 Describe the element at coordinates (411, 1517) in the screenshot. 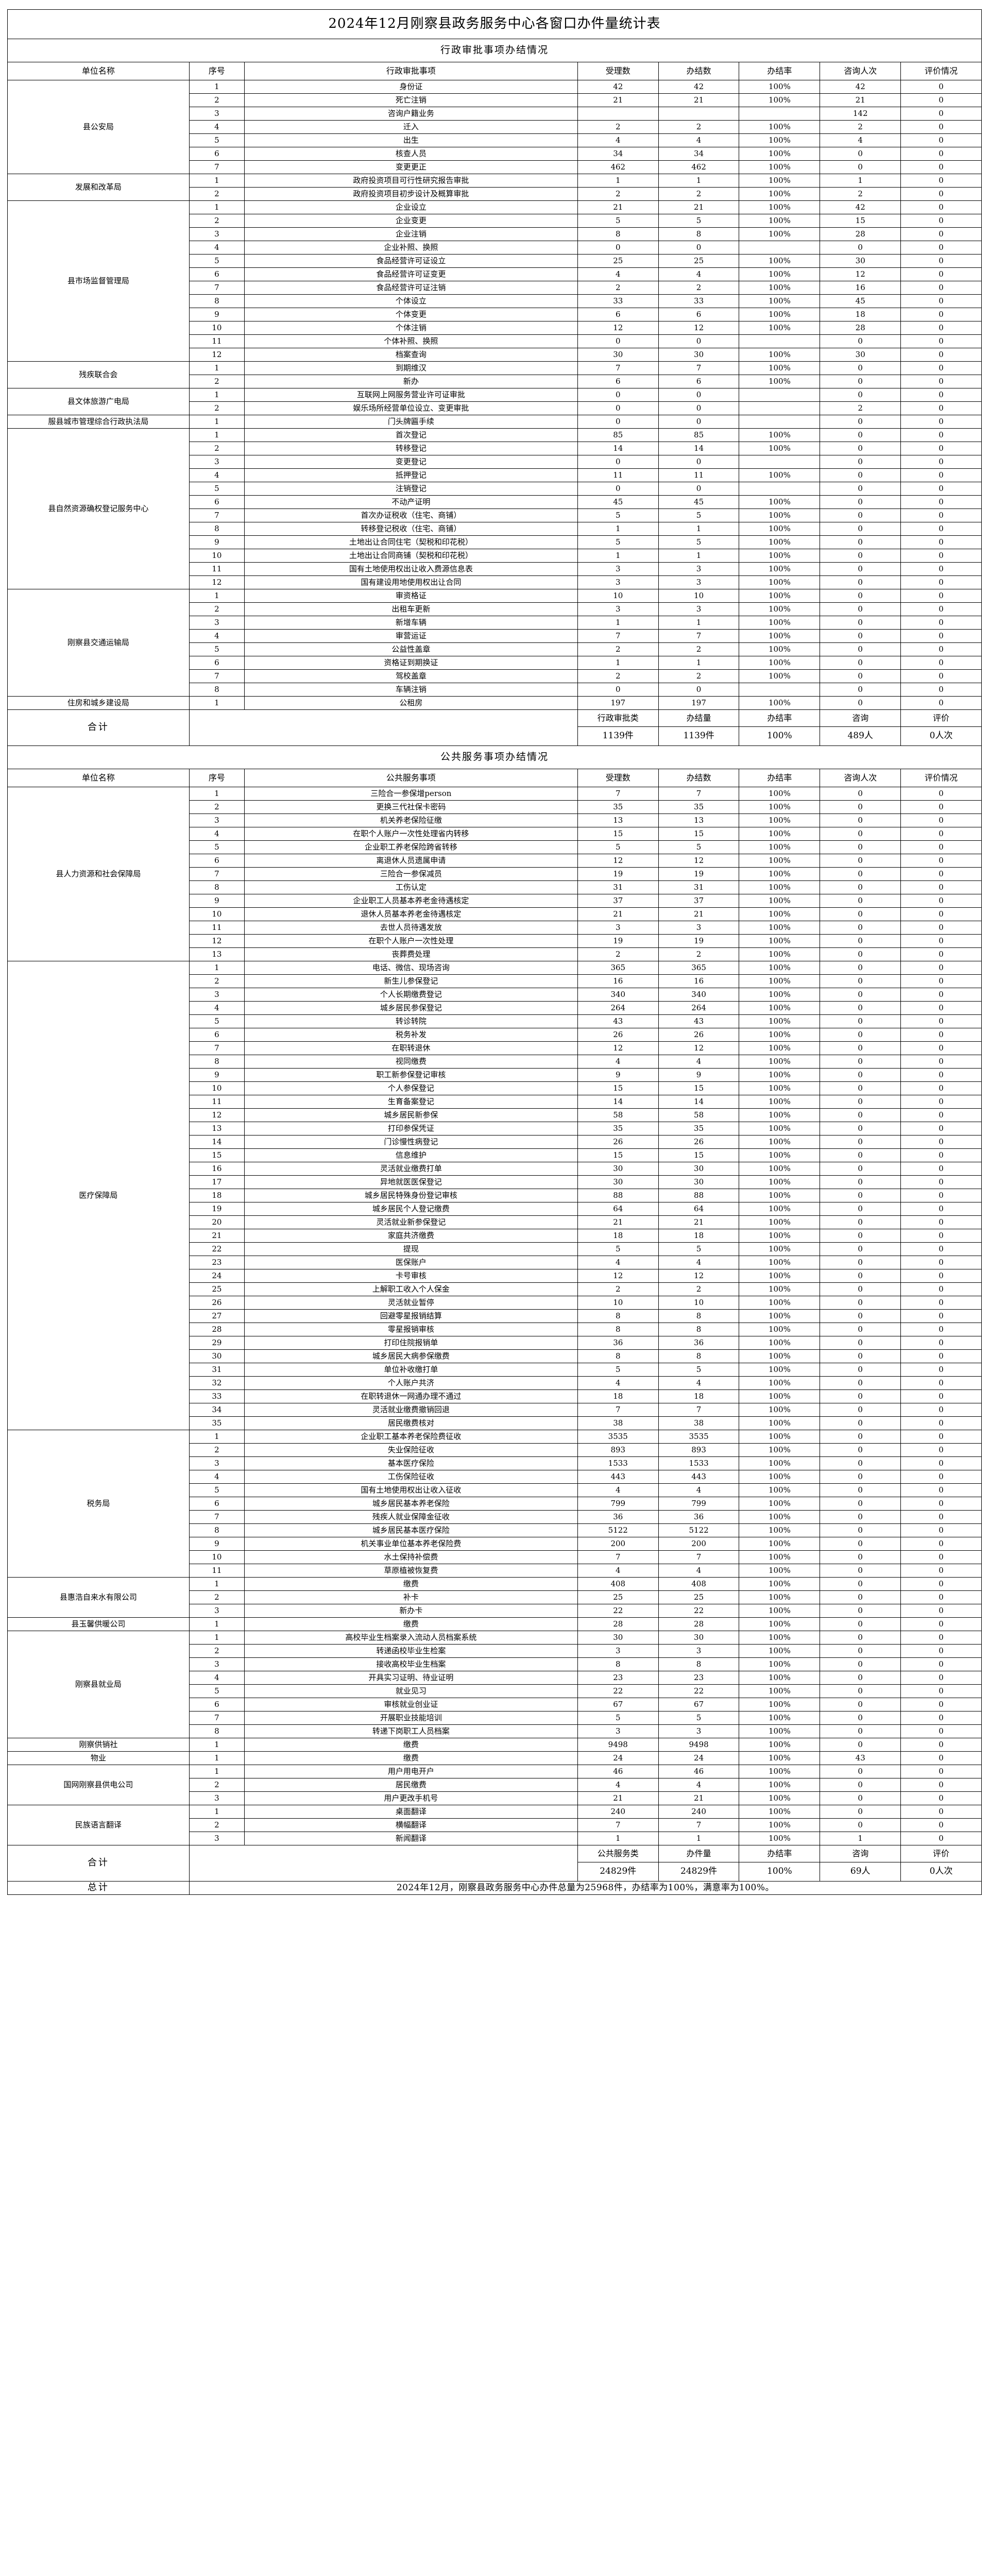

I see `service-item-cell: 残疾人就业保障金征收` at that location.